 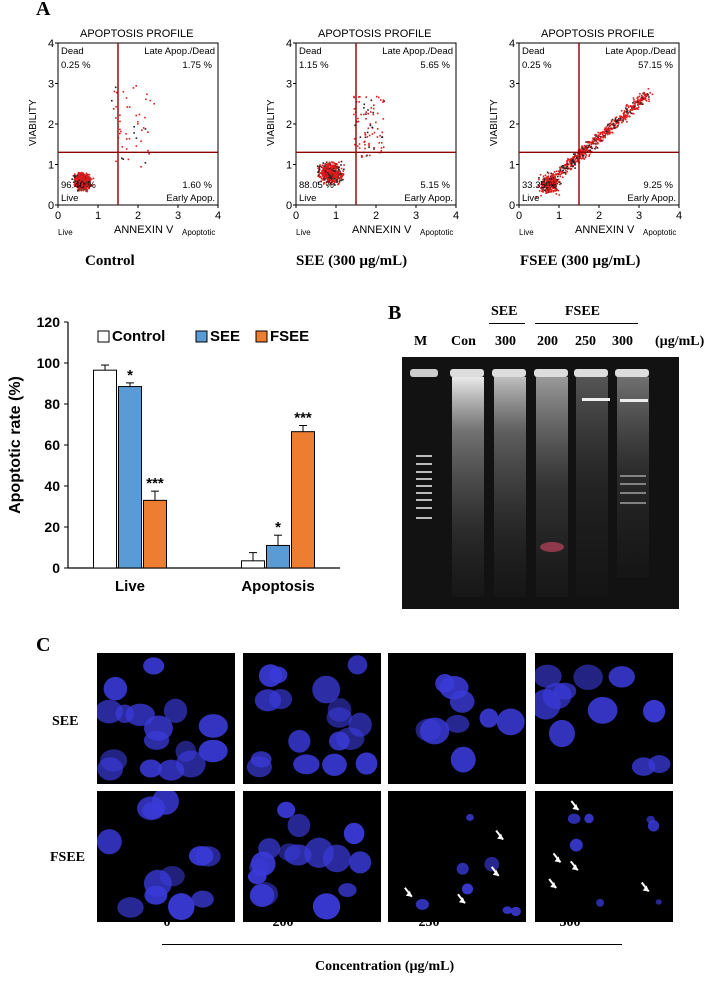 I want to click on conc-label-200: 200, so click(x=283, y=922).